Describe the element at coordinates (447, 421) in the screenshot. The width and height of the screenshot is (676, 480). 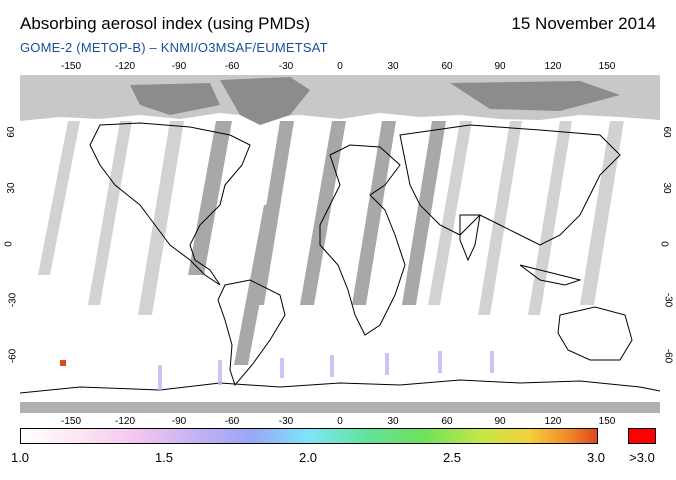
I see `lon-tick-bottom: 60` at that location.